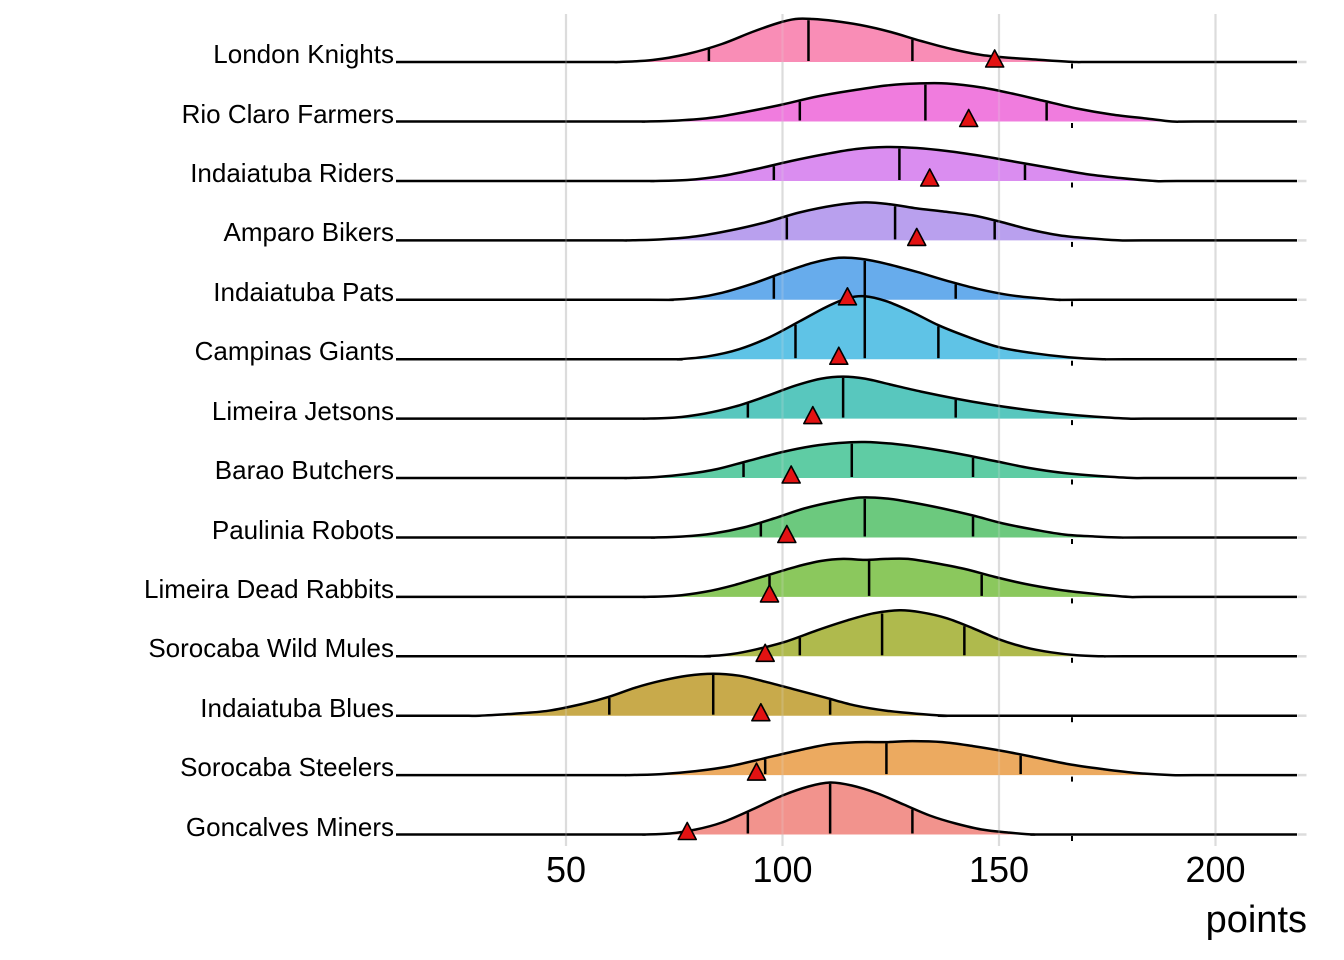 The image size is (1344, 960). Describe the element at coordinates (287, 767) in the screenshot. I see `team-label: Sorocaba Steelers` at that location.